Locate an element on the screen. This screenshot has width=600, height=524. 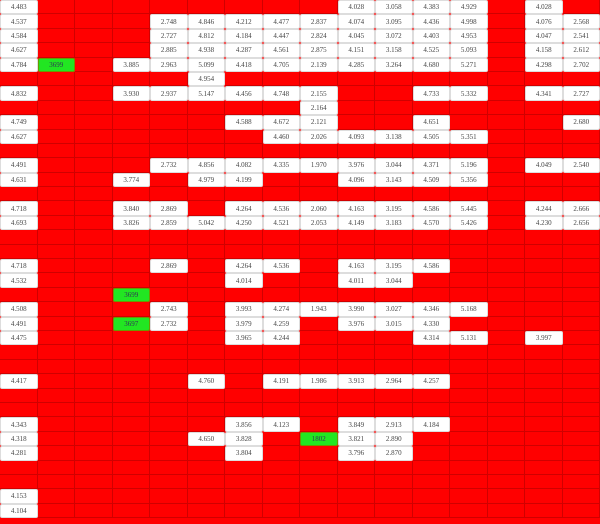
value-cell: 4.477 is located at coordinates (281, 21).